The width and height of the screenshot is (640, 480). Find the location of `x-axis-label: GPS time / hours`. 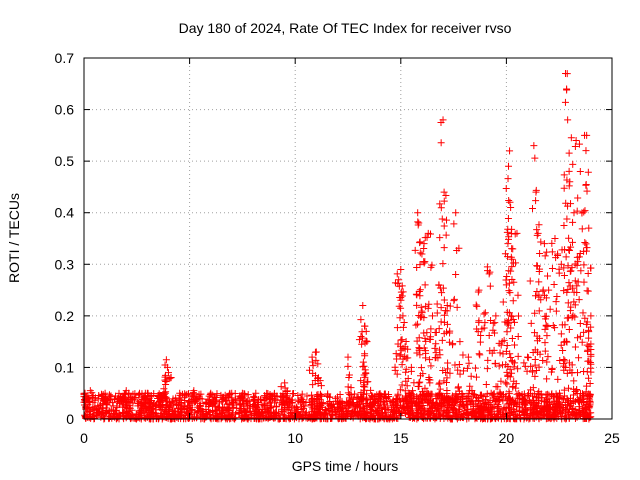

x-axis-label: GPS time / hours is located at coordinates (345, 466).